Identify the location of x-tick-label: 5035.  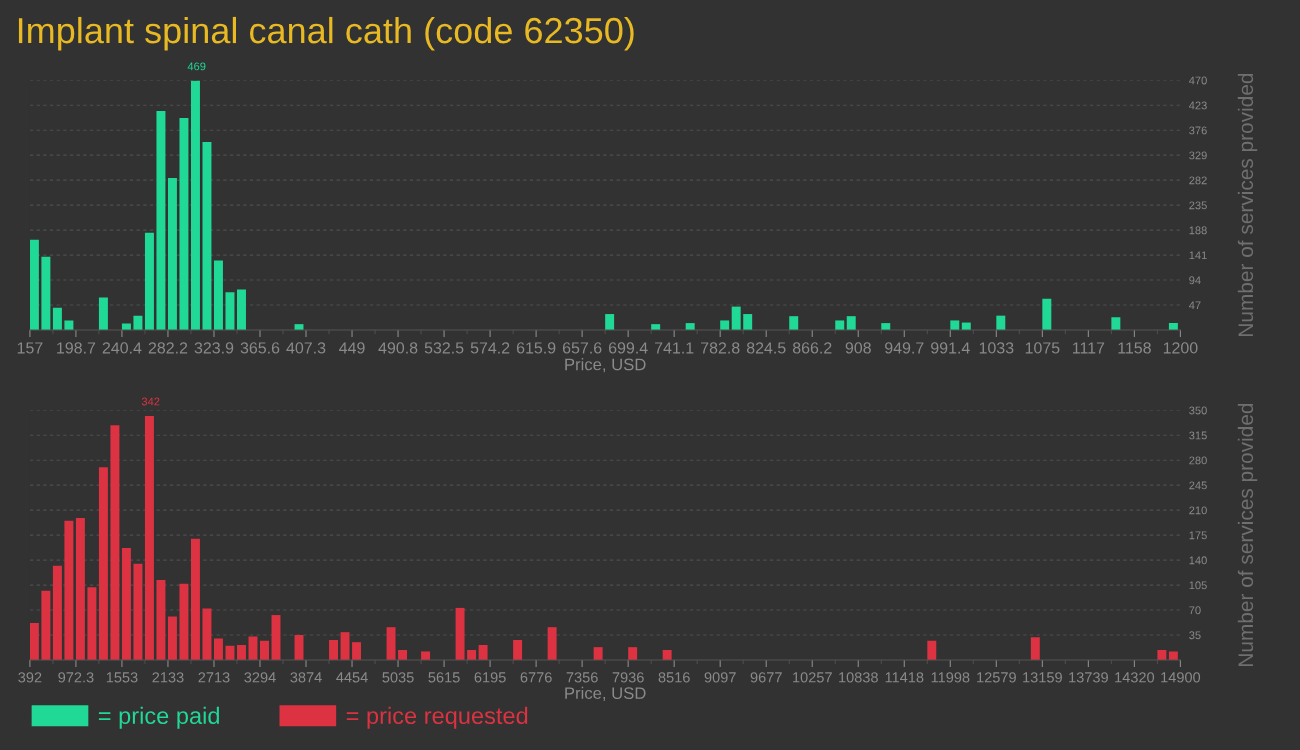
(398, 677).